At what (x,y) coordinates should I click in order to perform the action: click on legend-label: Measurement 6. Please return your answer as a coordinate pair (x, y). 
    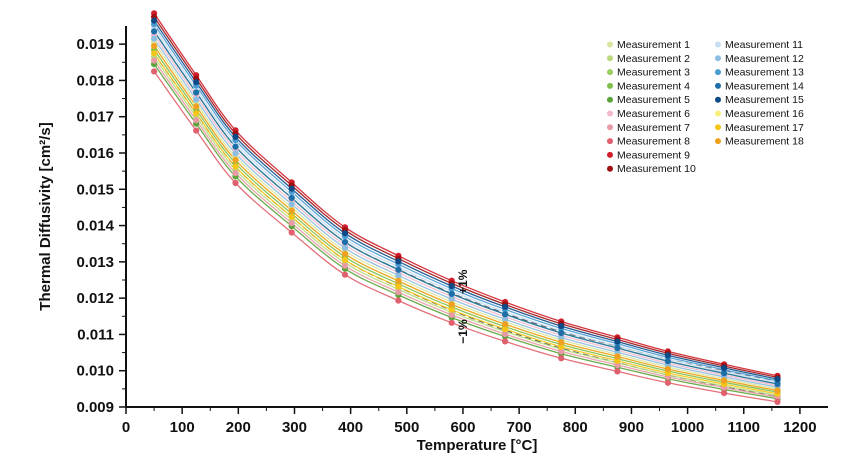
    Looking at the image, I should click on (653, 114).